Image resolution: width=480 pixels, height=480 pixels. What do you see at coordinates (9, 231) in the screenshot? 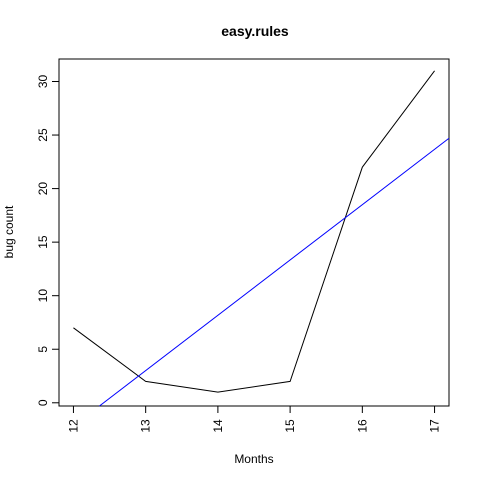
I see `y-axis-label: bug count` at bounding box center [9, 231].